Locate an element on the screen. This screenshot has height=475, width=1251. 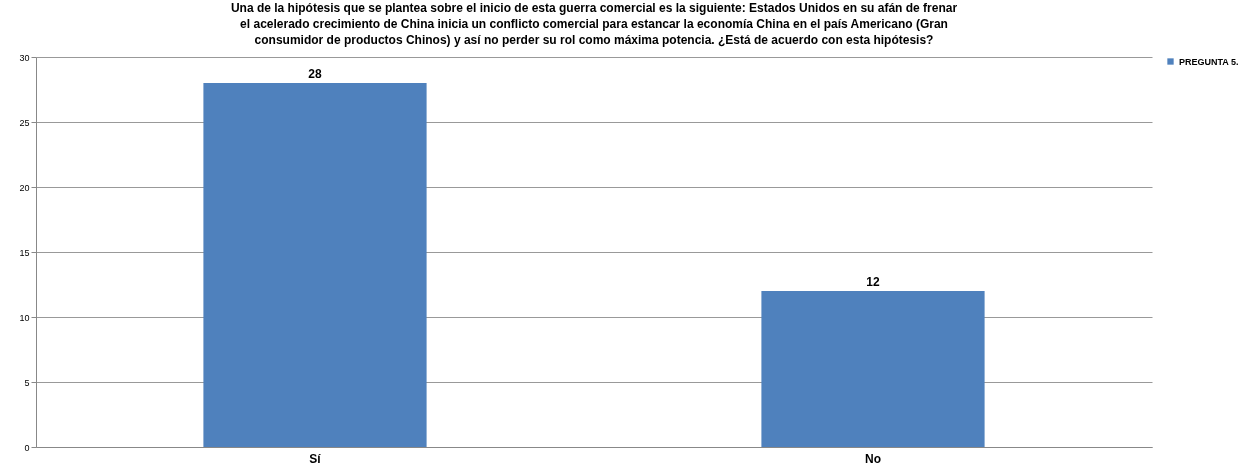
y-tick-label: 30 is located at coordinates (24, 57).